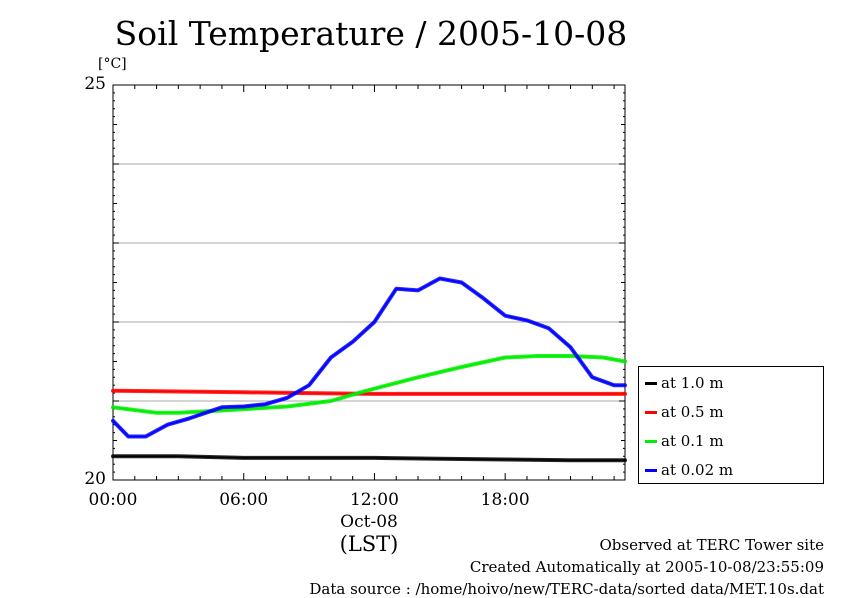 This screenshot has width=842, height=598. What do you see at coordinates (371, 33) in the screenshot?
I see `chart-title: Soil Temperature / 2005-10-08` at bounding box center [371, 33].